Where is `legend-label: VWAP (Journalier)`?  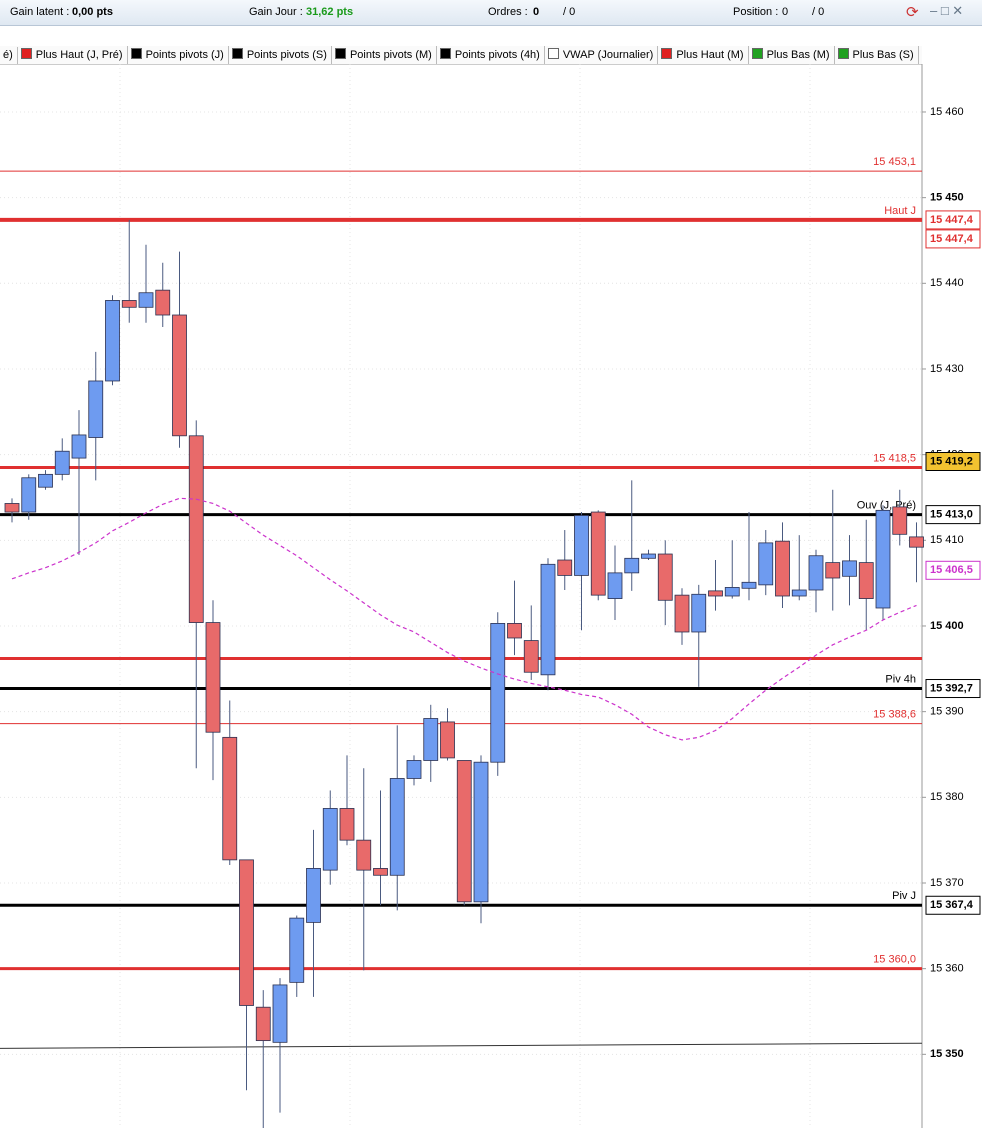
legend-label: VWAP (Journalier) is located at coordinates (608, 55).